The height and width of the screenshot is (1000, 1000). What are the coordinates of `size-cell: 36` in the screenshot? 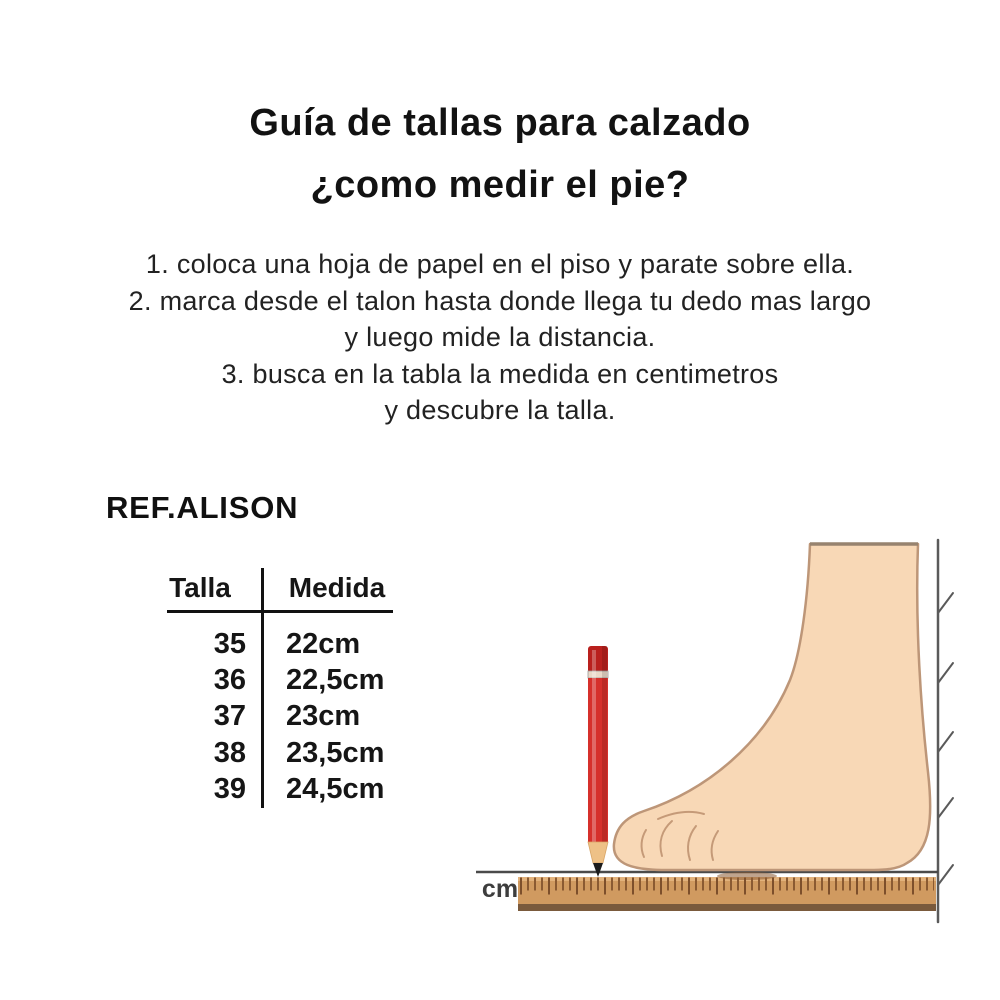 It's located at (229, 679).